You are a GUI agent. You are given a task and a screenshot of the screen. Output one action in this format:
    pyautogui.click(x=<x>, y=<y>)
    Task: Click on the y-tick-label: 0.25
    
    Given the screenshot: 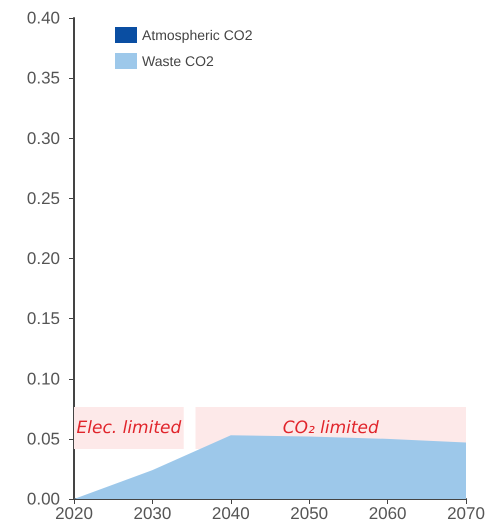 What is the action you would take?
    pyautogui.click(x=43, y=198)
    